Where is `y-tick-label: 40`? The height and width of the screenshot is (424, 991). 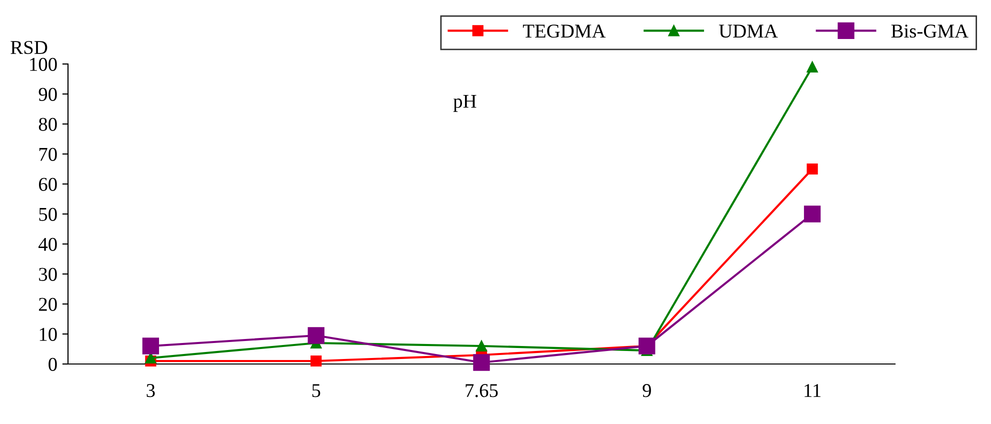
y-tick-label: 40 is located at coordinates (47, 244).